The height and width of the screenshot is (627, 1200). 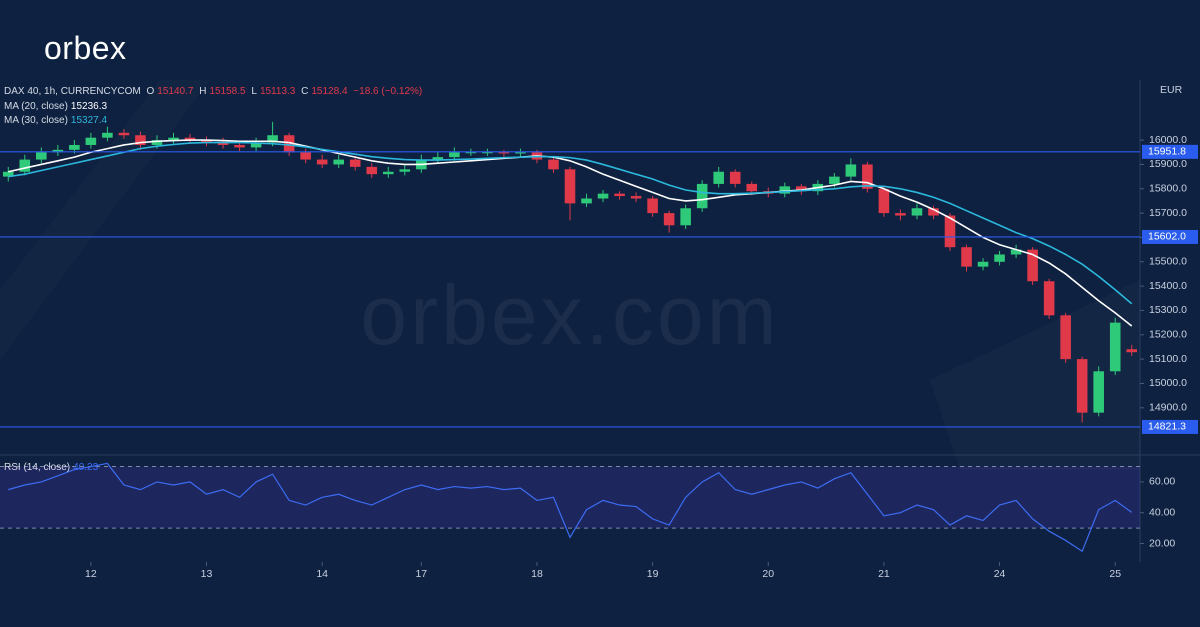 What do you see at coordinates (175, 91) in the screenshot?
I see `ohlc-value: 15140.7` at bounding box center [175, 91].